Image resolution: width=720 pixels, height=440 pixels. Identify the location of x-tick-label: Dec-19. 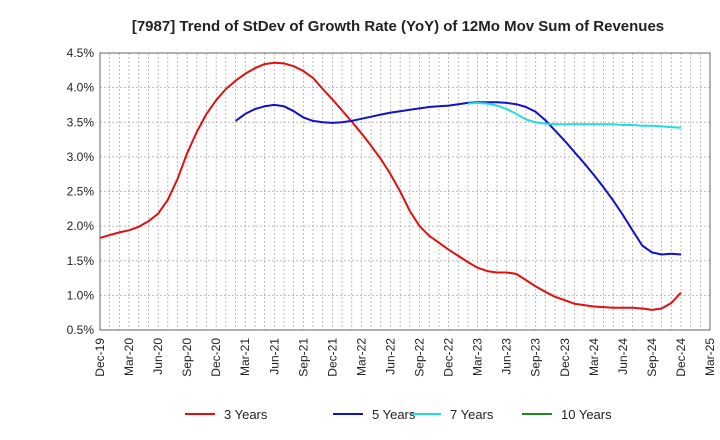
(100, 357).